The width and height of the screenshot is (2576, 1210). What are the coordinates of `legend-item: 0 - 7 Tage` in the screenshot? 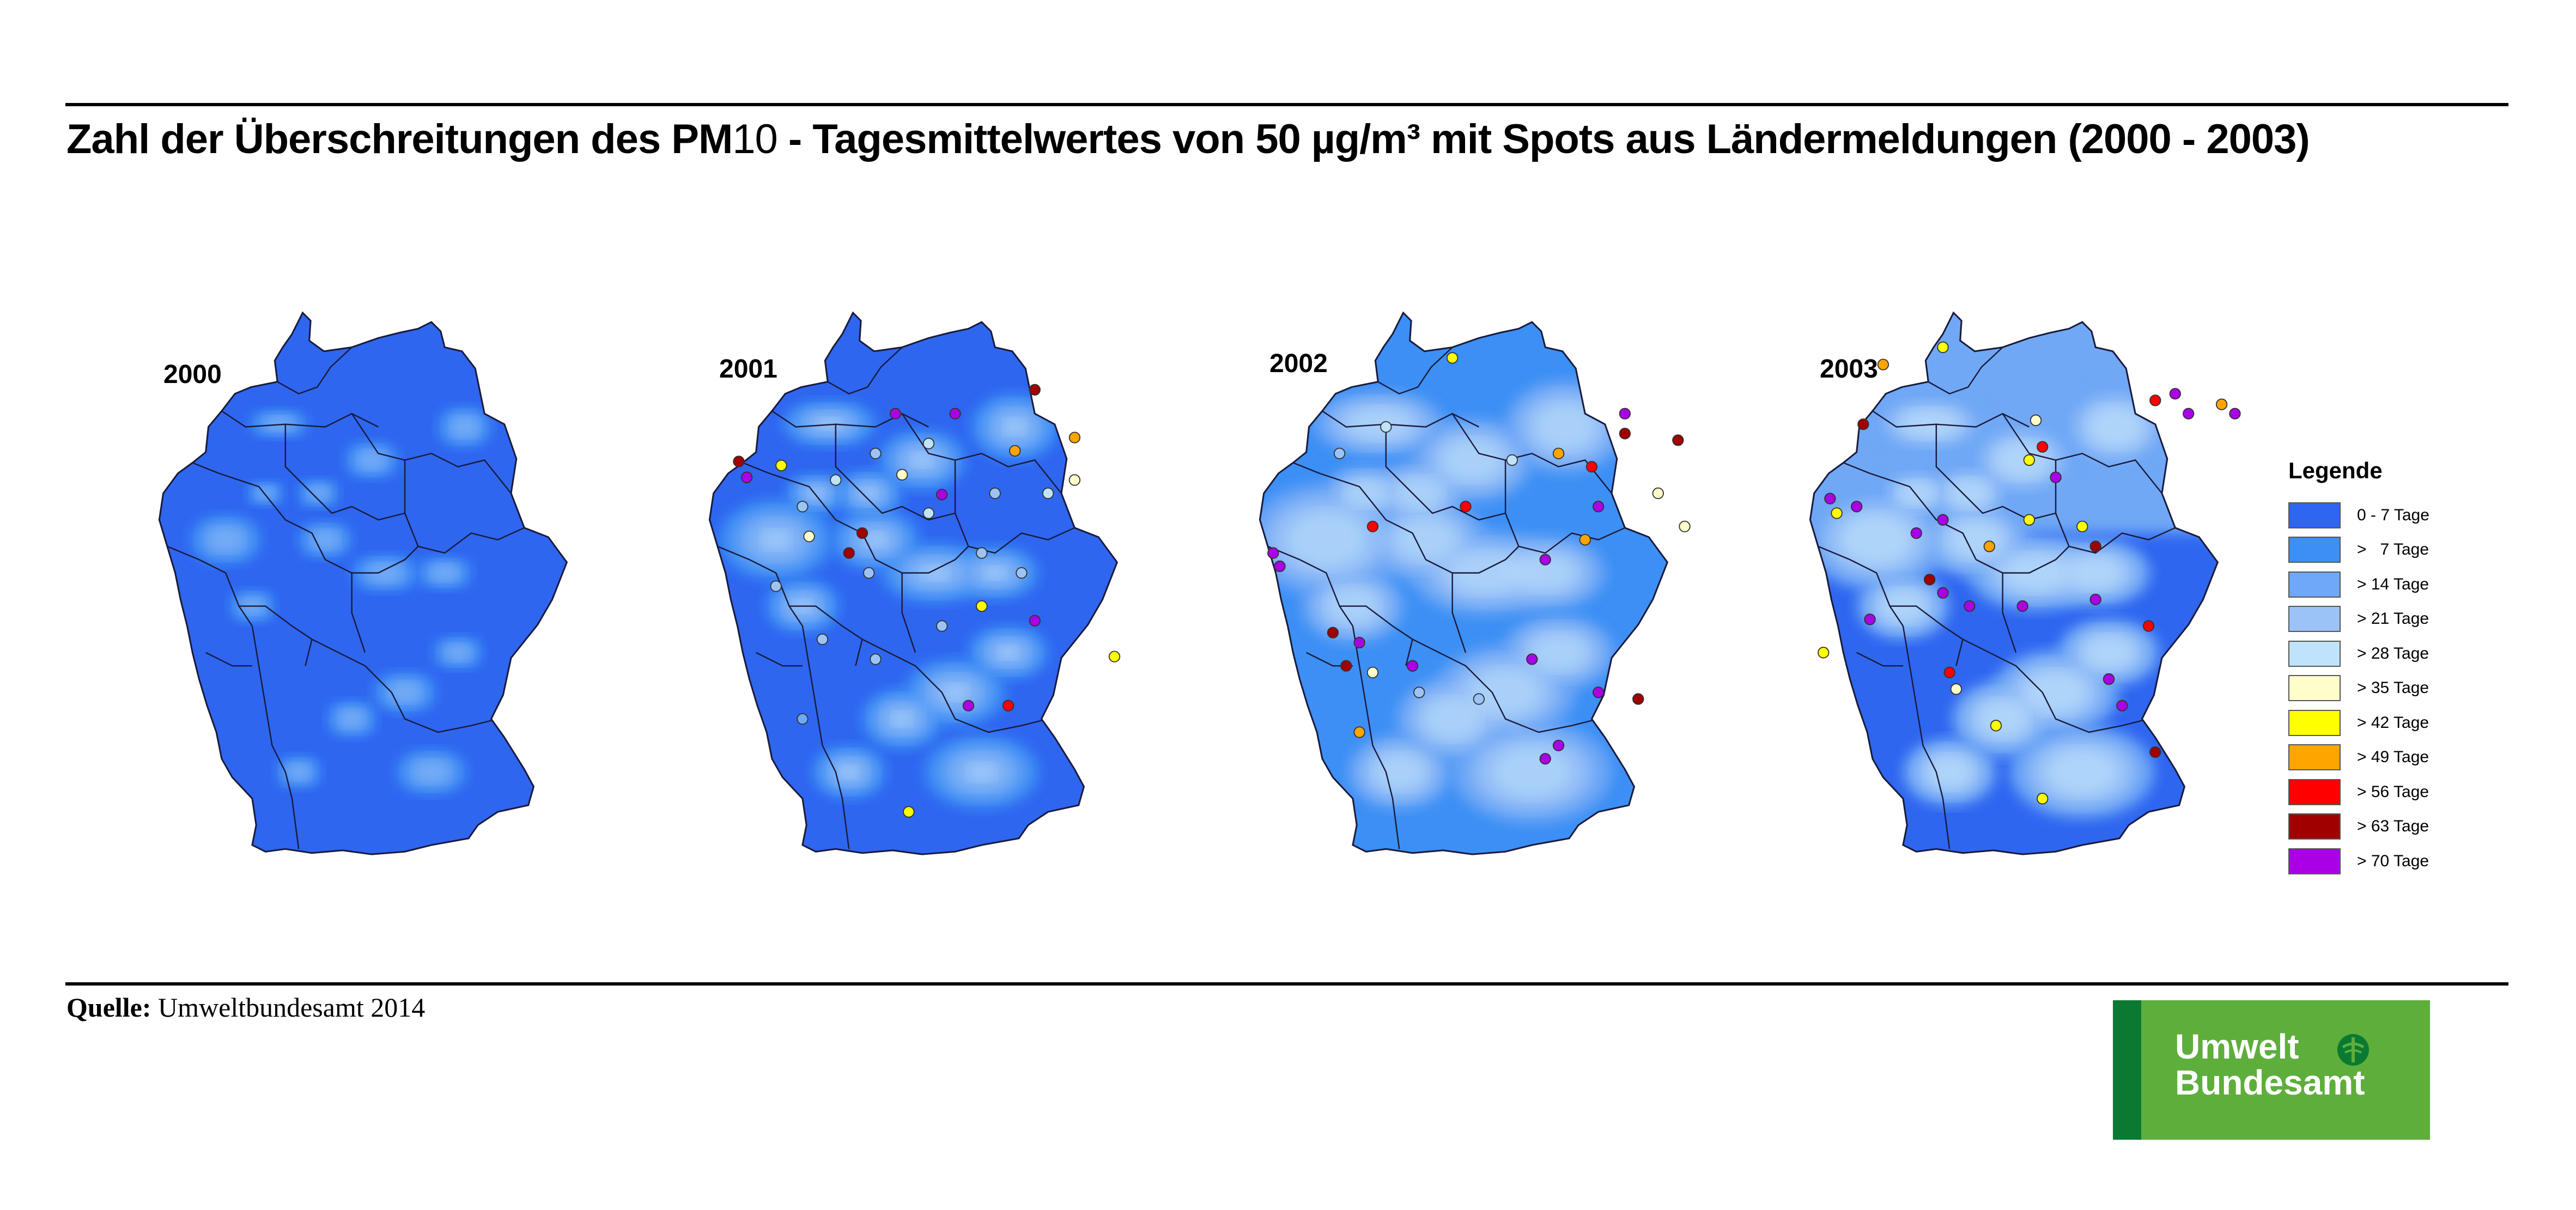 It's located at (2386, 515).